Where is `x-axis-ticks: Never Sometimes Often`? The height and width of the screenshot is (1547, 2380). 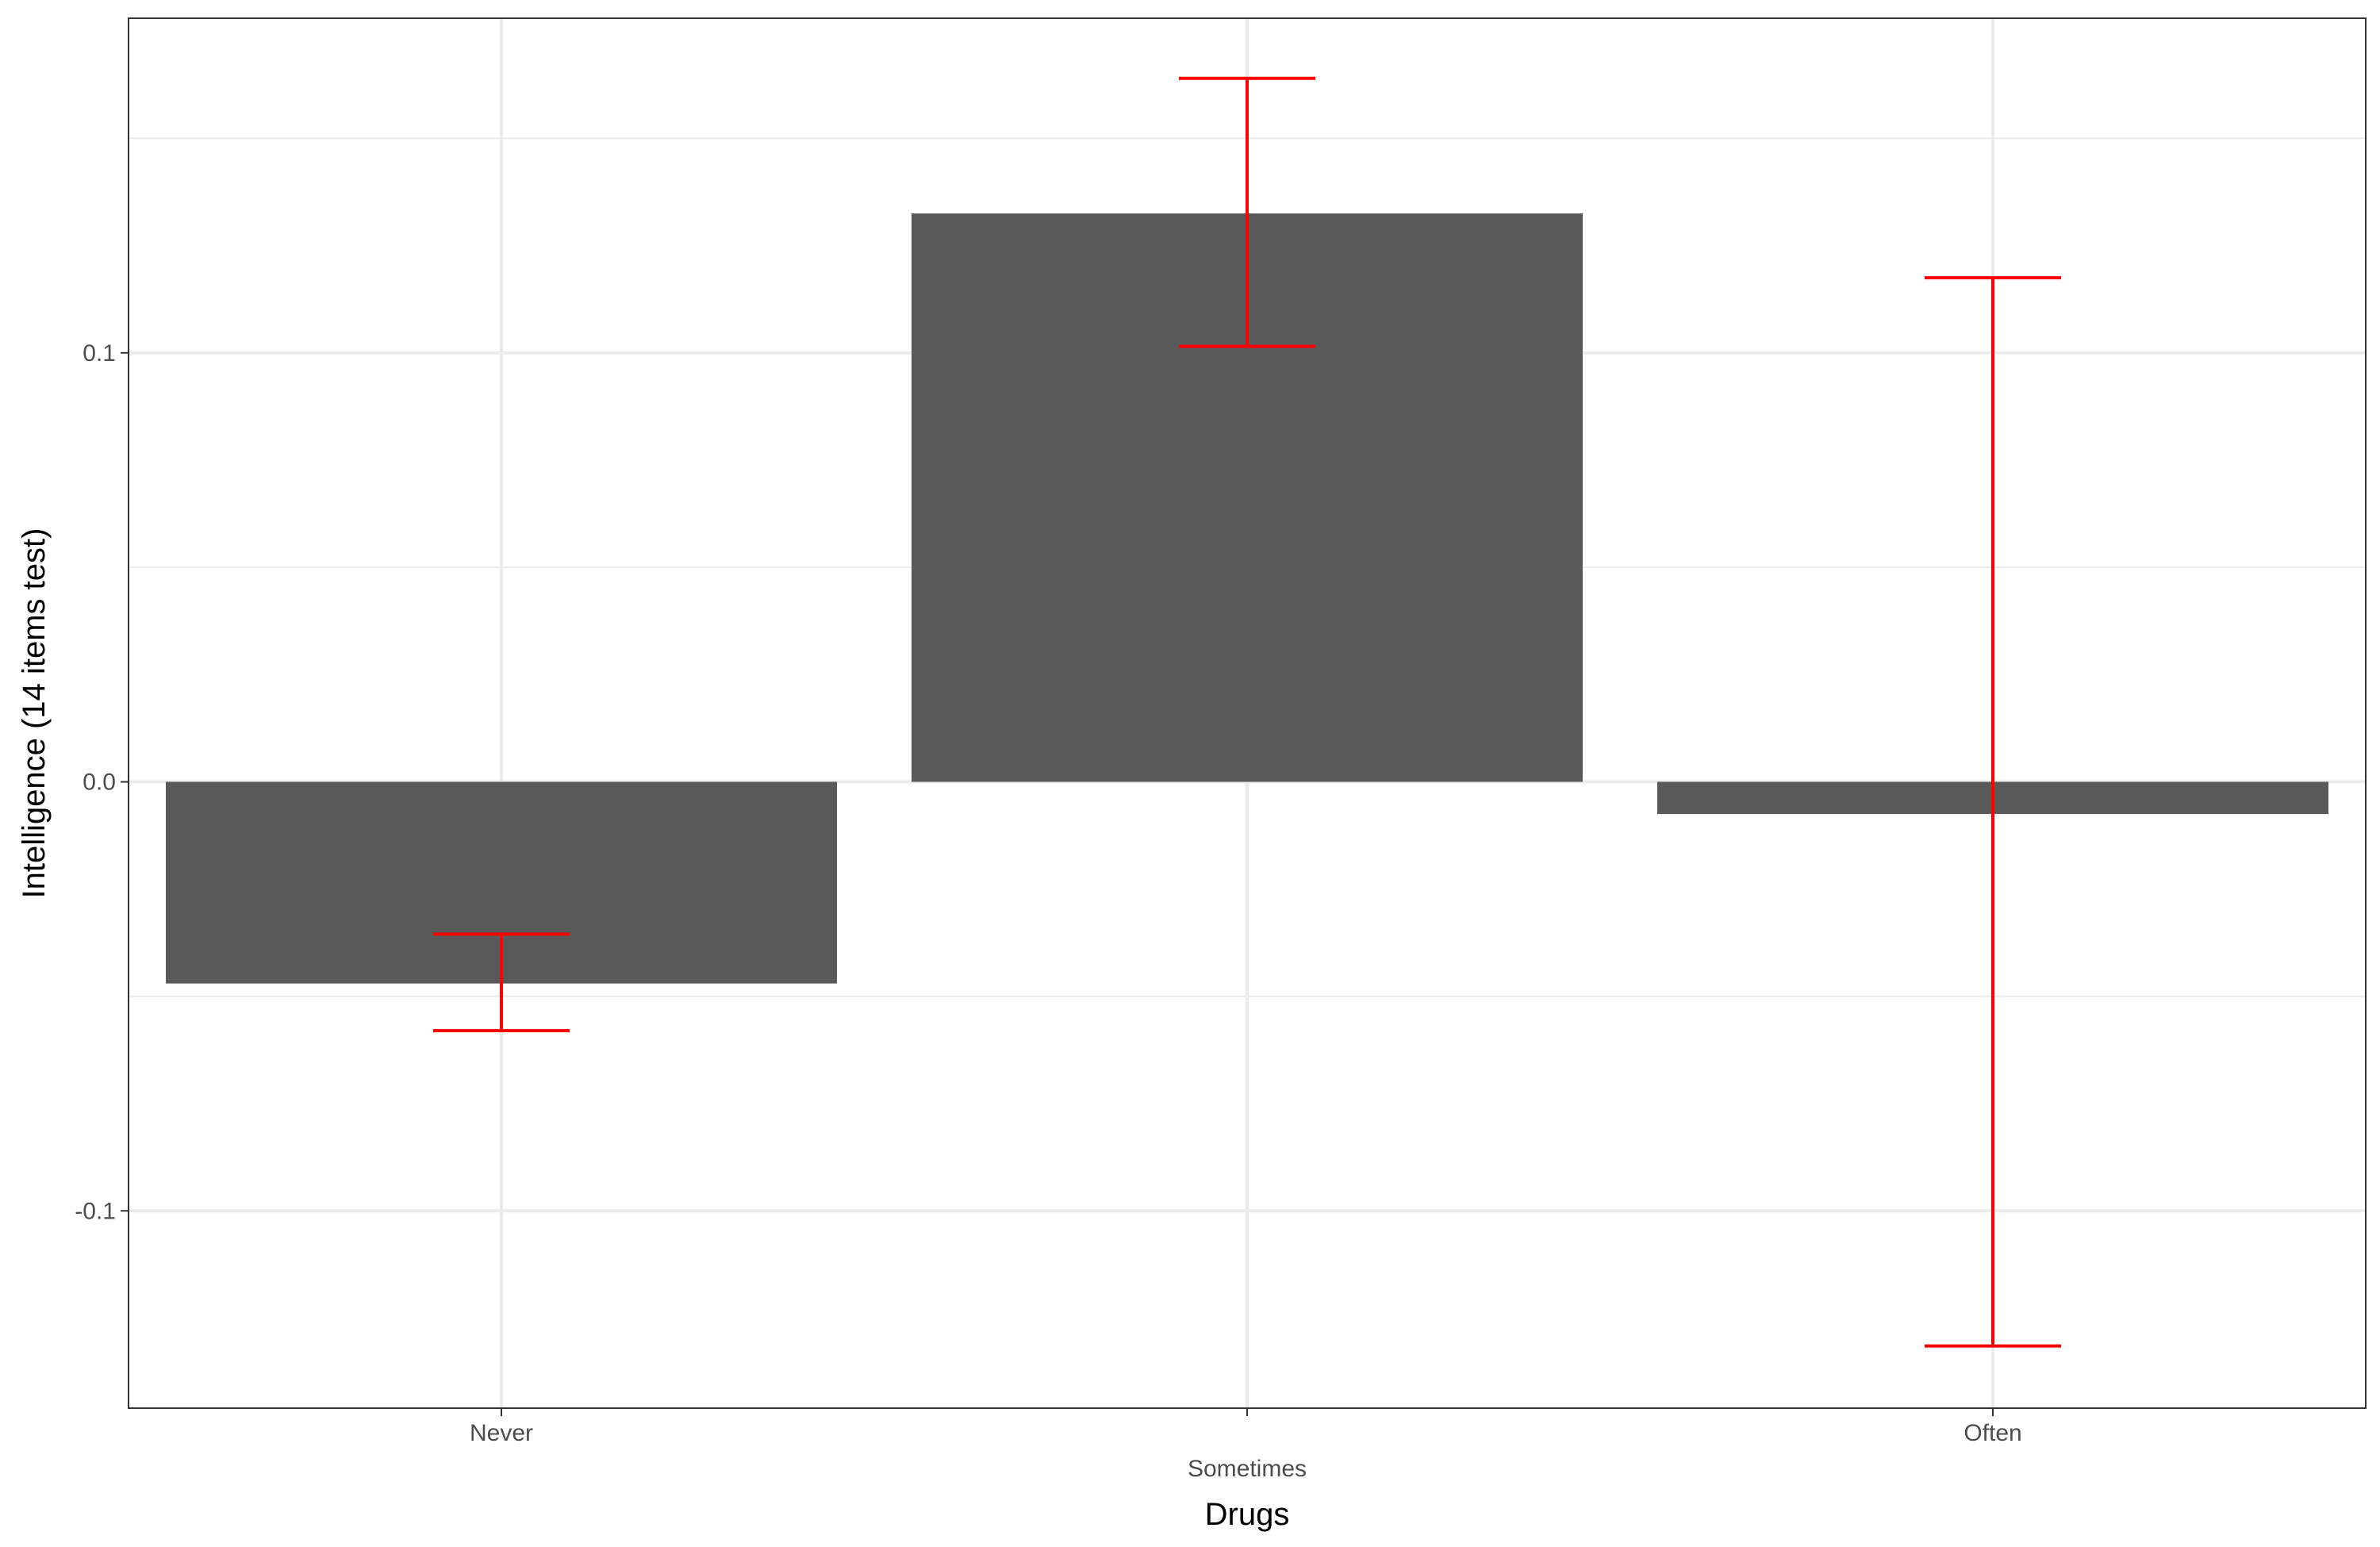
x-axis-ticks: Never Sometimes Often is located at coordinates (1246, 1445).